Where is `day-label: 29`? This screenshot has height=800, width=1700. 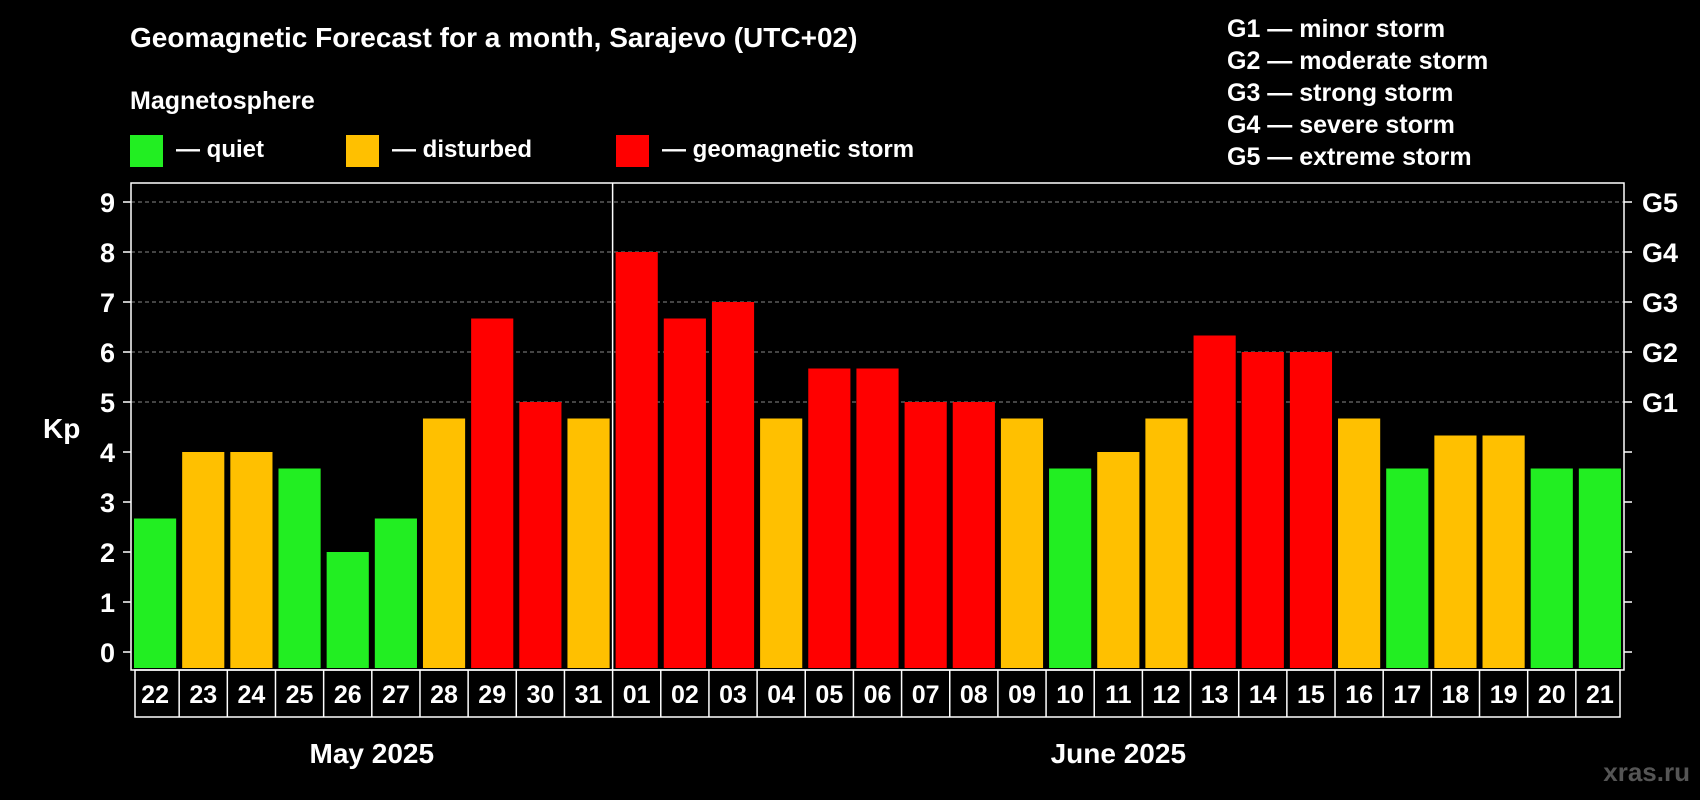
day-label: 29 is located at coordinates (492, 695).